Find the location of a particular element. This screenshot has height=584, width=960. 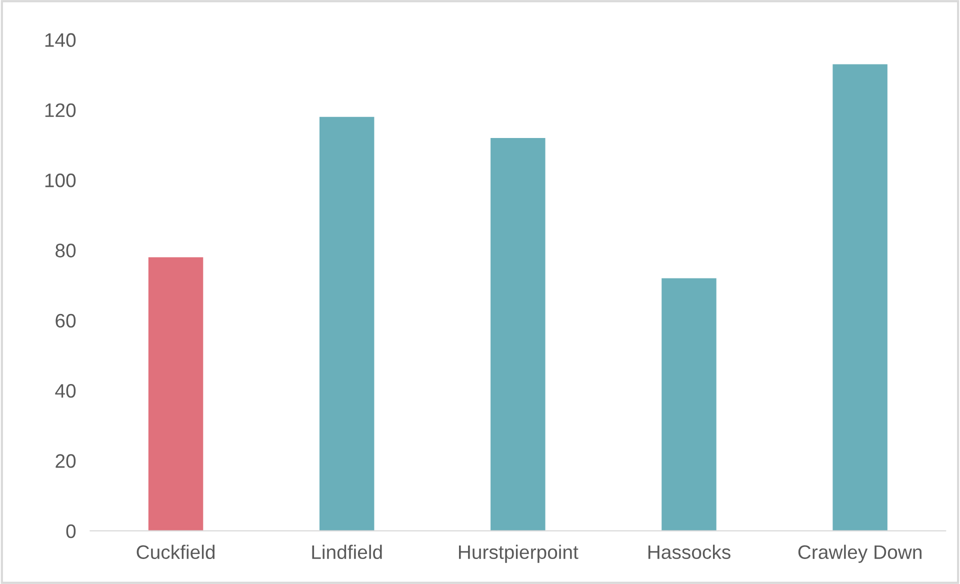

x-tick-label: Hurstpierpoint is located at coordinates (518, 553).